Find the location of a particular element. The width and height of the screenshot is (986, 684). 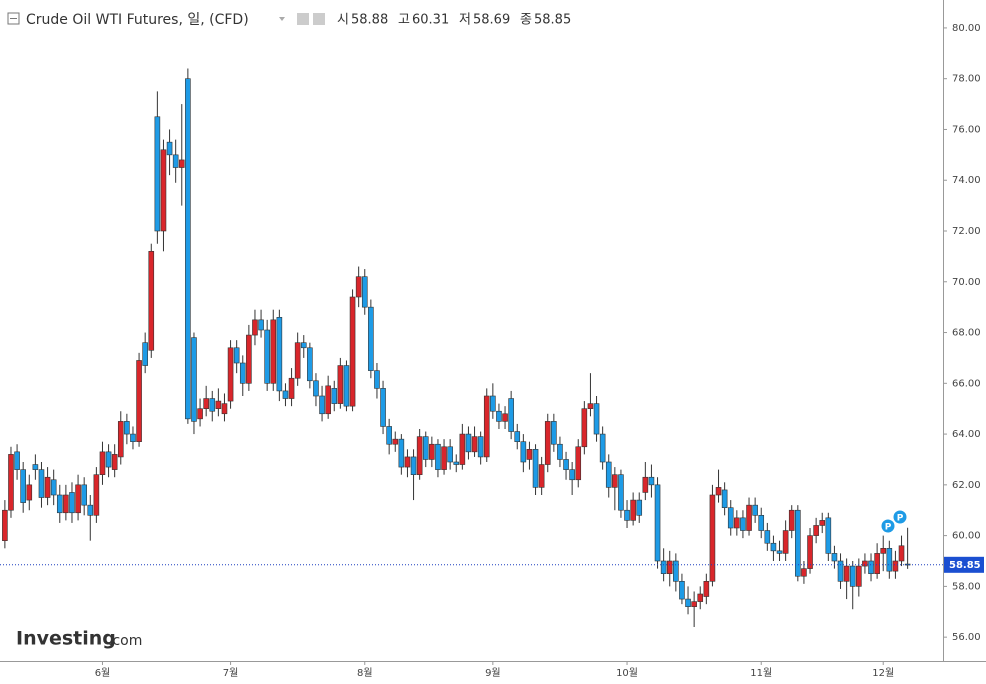

dropdown-arrow is located at coordinates (282, 19).